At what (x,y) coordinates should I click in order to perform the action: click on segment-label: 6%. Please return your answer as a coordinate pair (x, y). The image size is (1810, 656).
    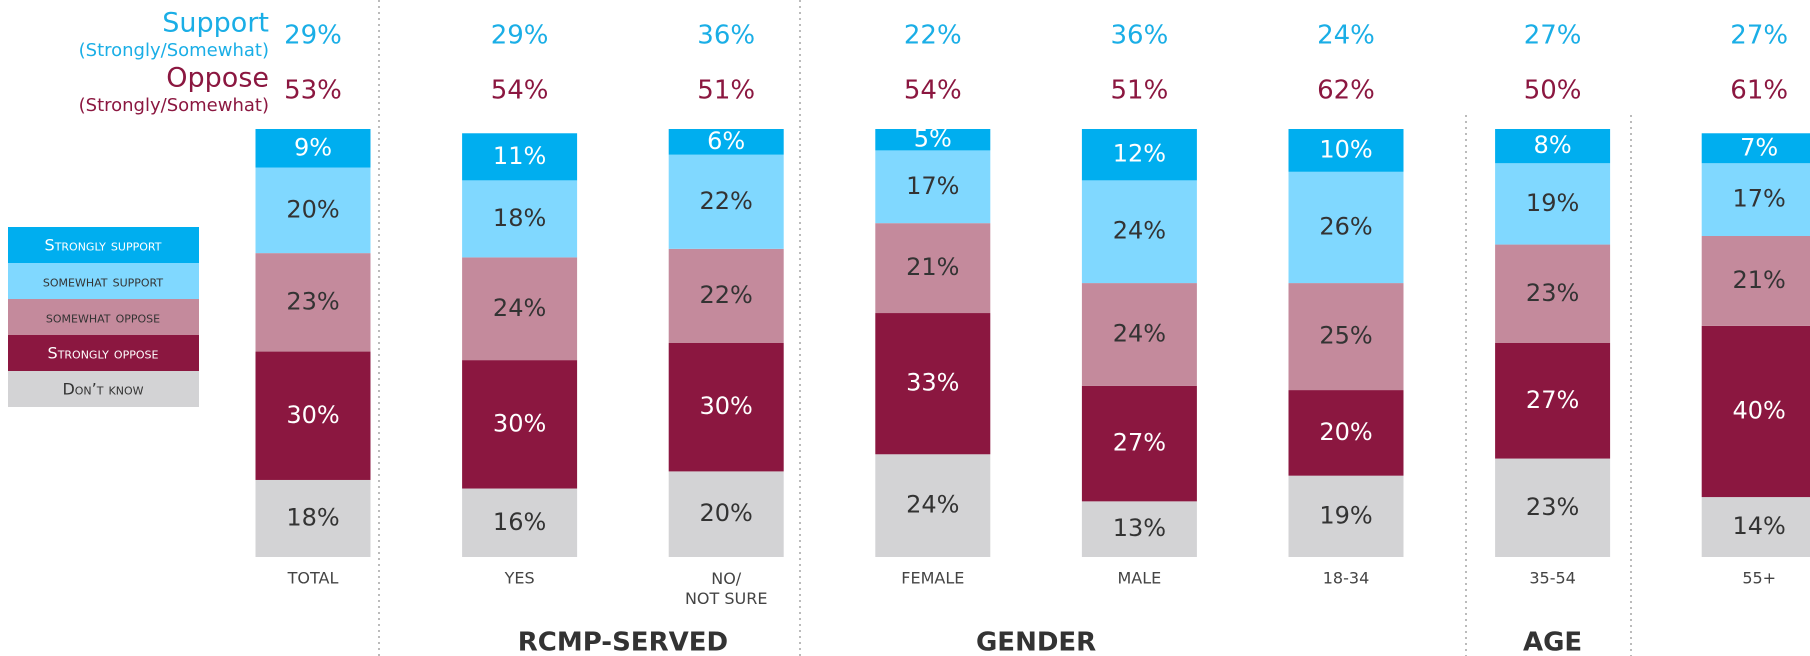
    Looking at the image, I should click on (726, 141).